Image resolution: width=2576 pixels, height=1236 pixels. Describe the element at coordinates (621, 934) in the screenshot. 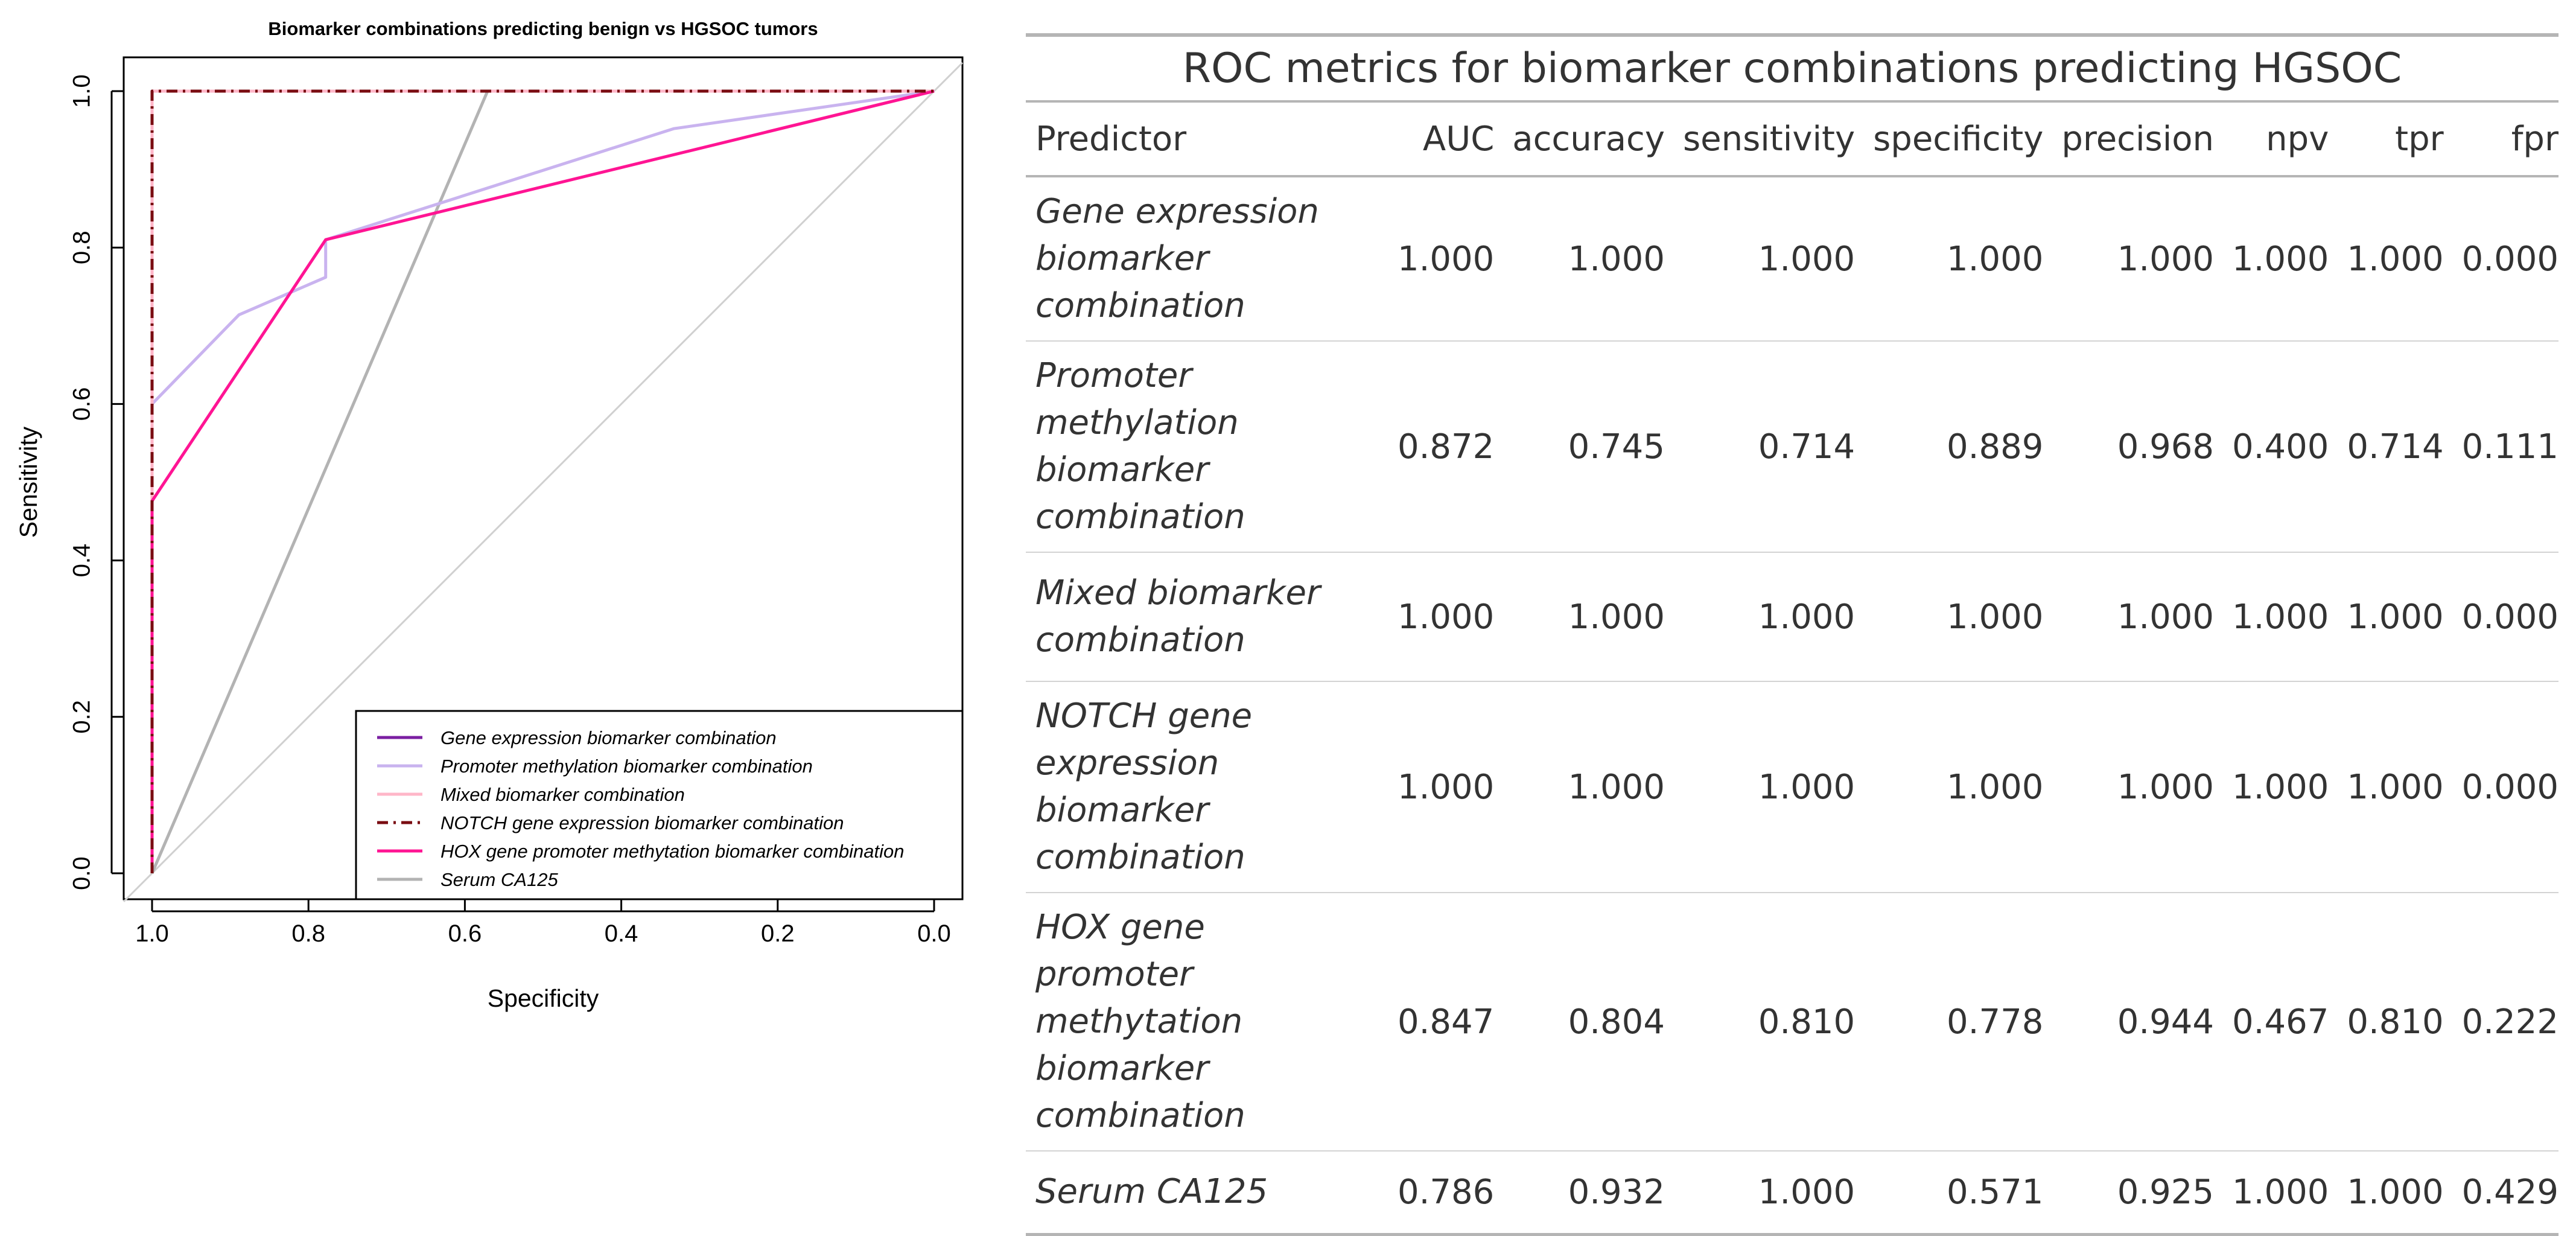

I see `x-tick-label: 0.4` at that location.